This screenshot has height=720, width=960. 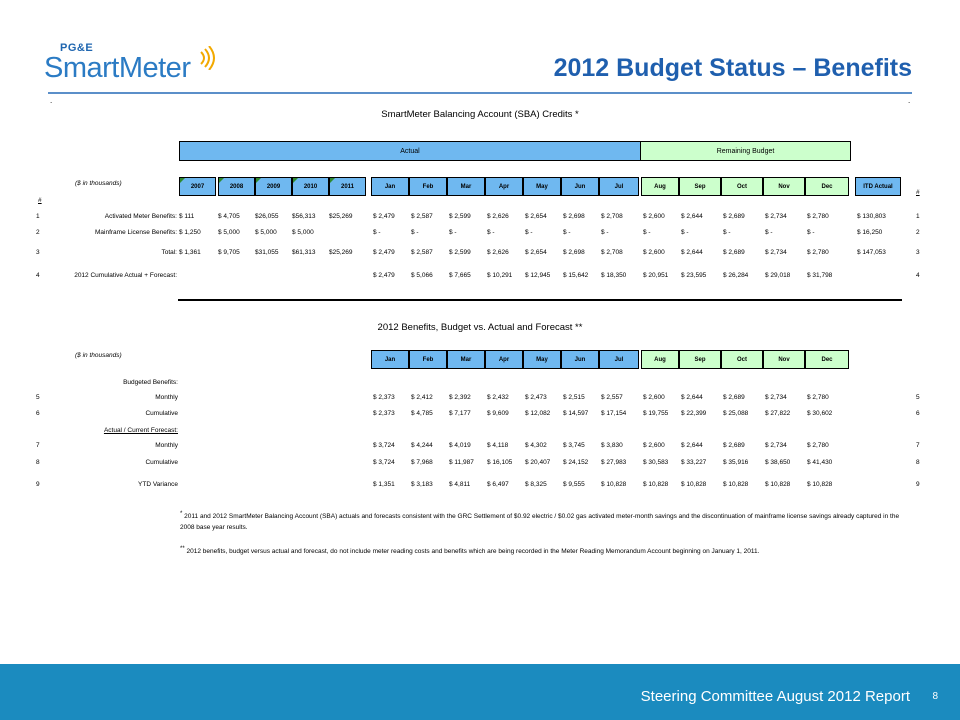 I want to click on table-cell: $ 2,557, so click(x=612, y=397).